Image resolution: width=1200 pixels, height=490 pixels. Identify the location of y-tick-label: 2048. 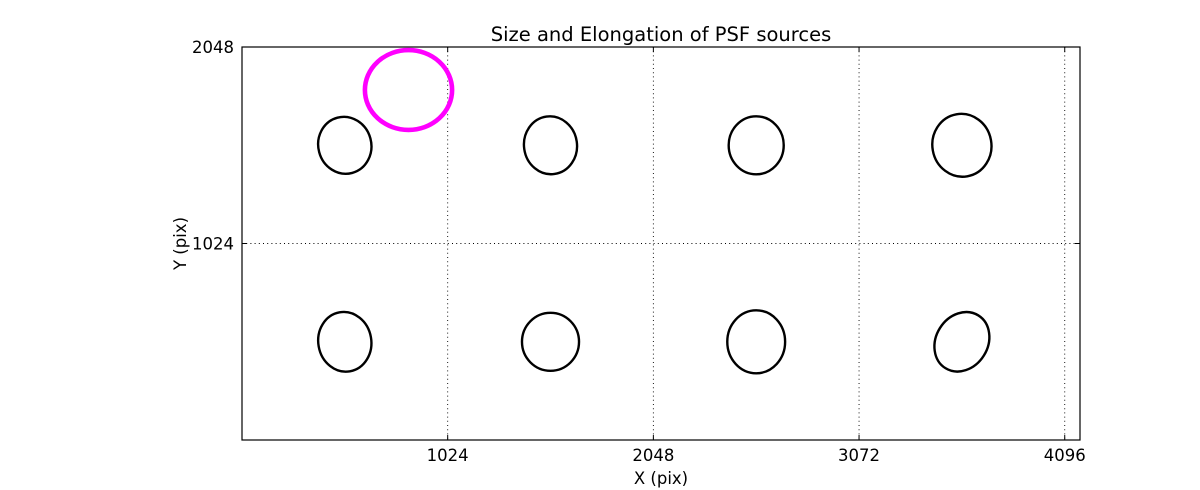
(213, 47).